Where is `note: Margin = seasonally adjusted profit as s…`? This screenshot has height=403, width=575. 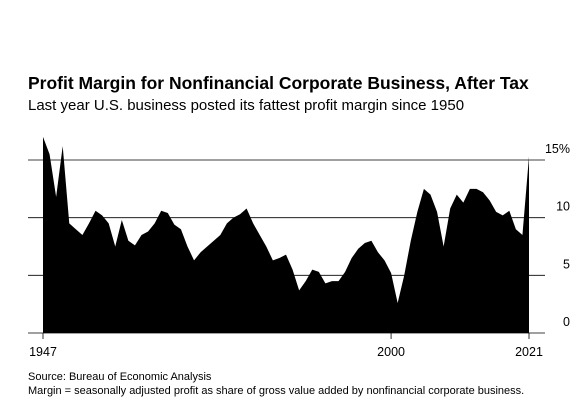 note: Margin = seasonally adjusted profit as s… is located at coordinates (276, 391).